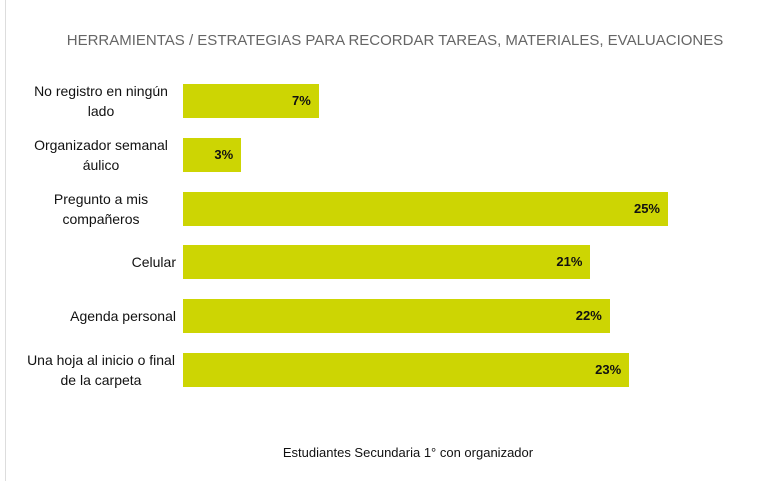 Image resolution: width=776 pixels, height=481 pixels. Describe the element at coordinates (608, 369) in the screenshot. I see `value-label: 23%` at that location.